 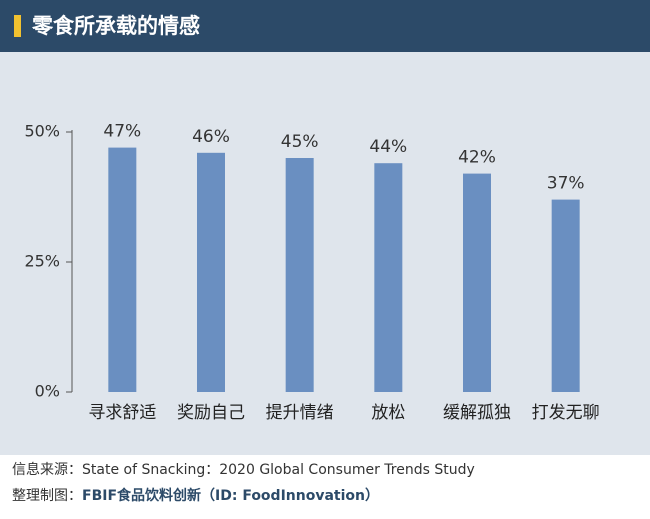 I want to click on x-tick-label: 打发无聊, so click(x=566, y=413).